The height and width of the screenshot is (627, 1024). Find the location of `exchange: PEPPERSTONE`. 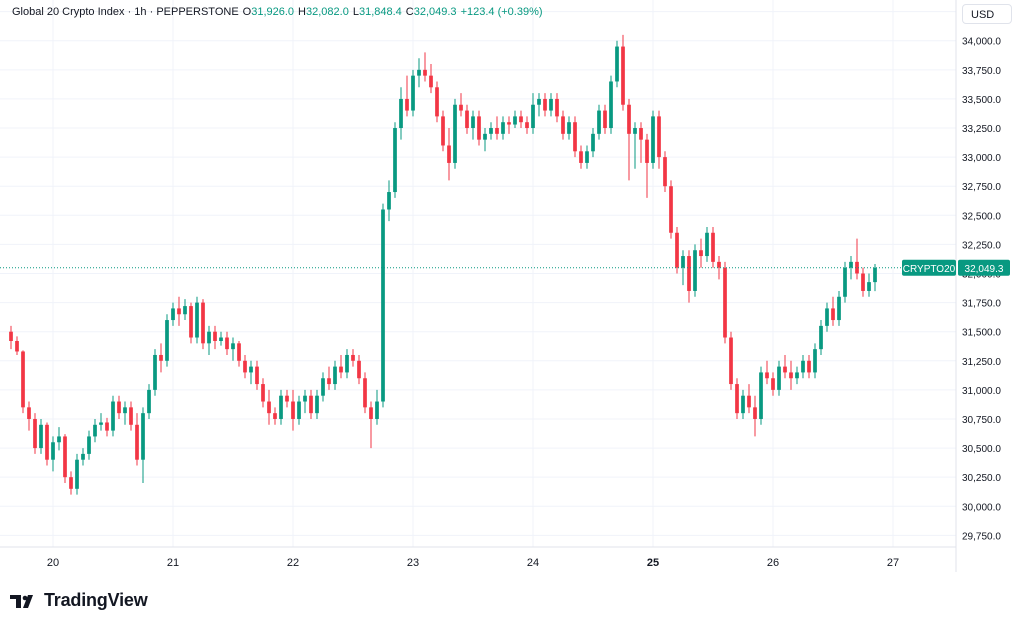

exchange: PEPPERSTONE is located at coordinates (197, 12).